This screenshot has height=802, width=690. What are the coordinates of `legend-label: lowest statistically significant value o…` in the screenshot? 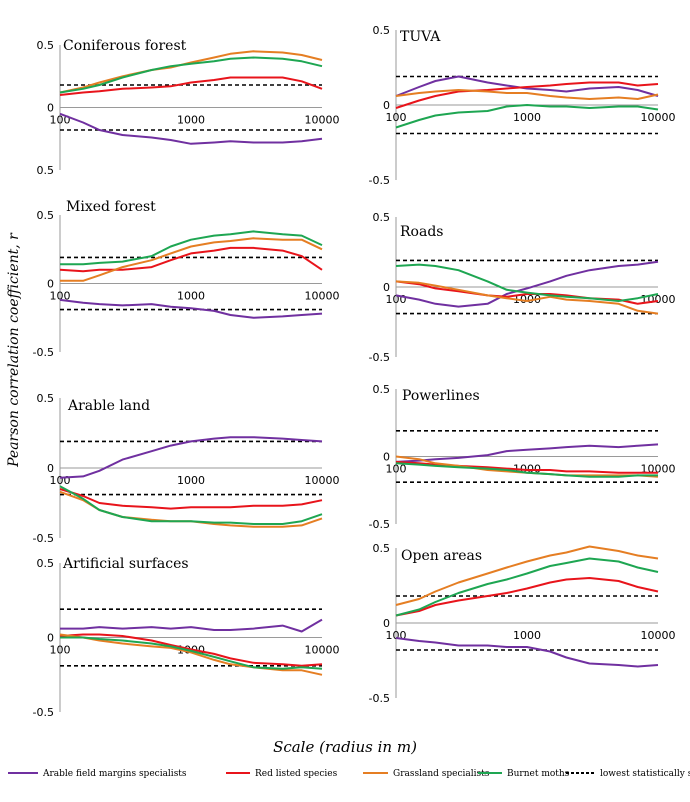 It's located at (645, 774).